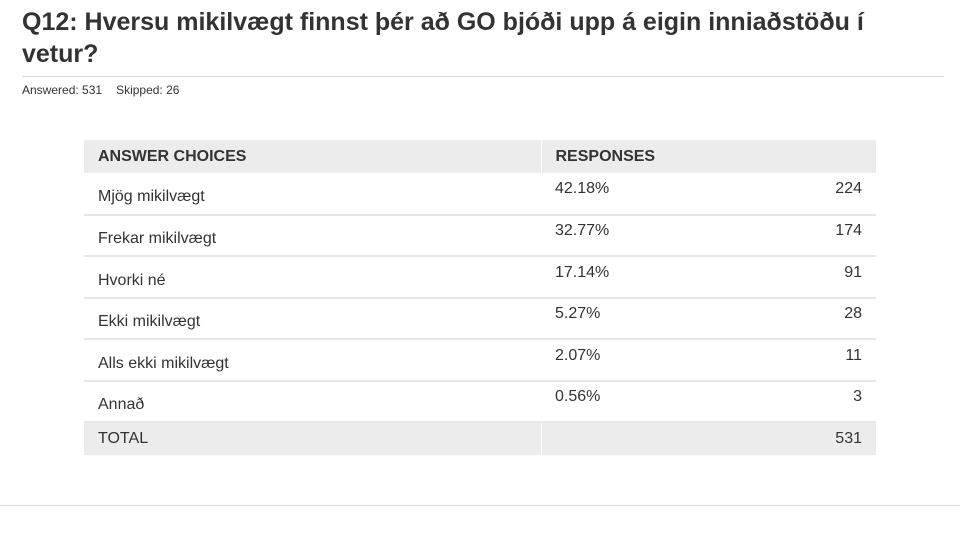 The width and height of the screenshot is (960, 540). What do you see at coordinates (823, 277) in the screenshot?
I see `response-count: 91` at bounding box center [823, 277].